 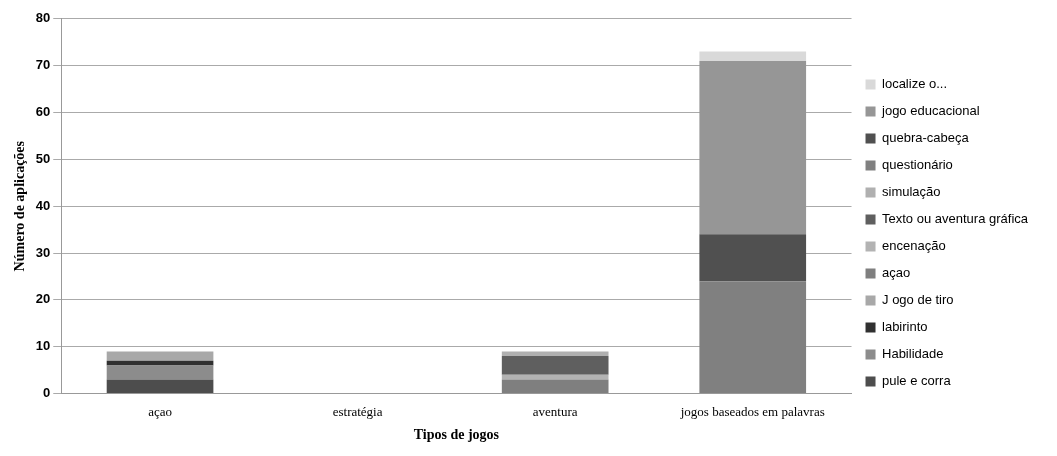 I want to click on y-tick-label: 10, so click(x=43, y=346).